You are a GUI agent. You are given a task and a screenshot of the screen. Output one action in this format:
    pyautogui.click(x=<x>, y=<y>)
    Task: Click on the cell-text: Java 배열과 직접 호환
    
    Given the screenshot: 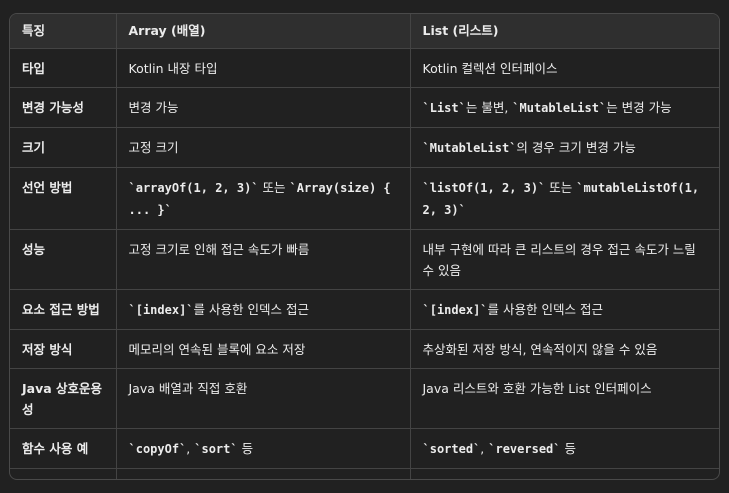 What is the action you would take?
    pyautogui.click(x=188, y=388)
    